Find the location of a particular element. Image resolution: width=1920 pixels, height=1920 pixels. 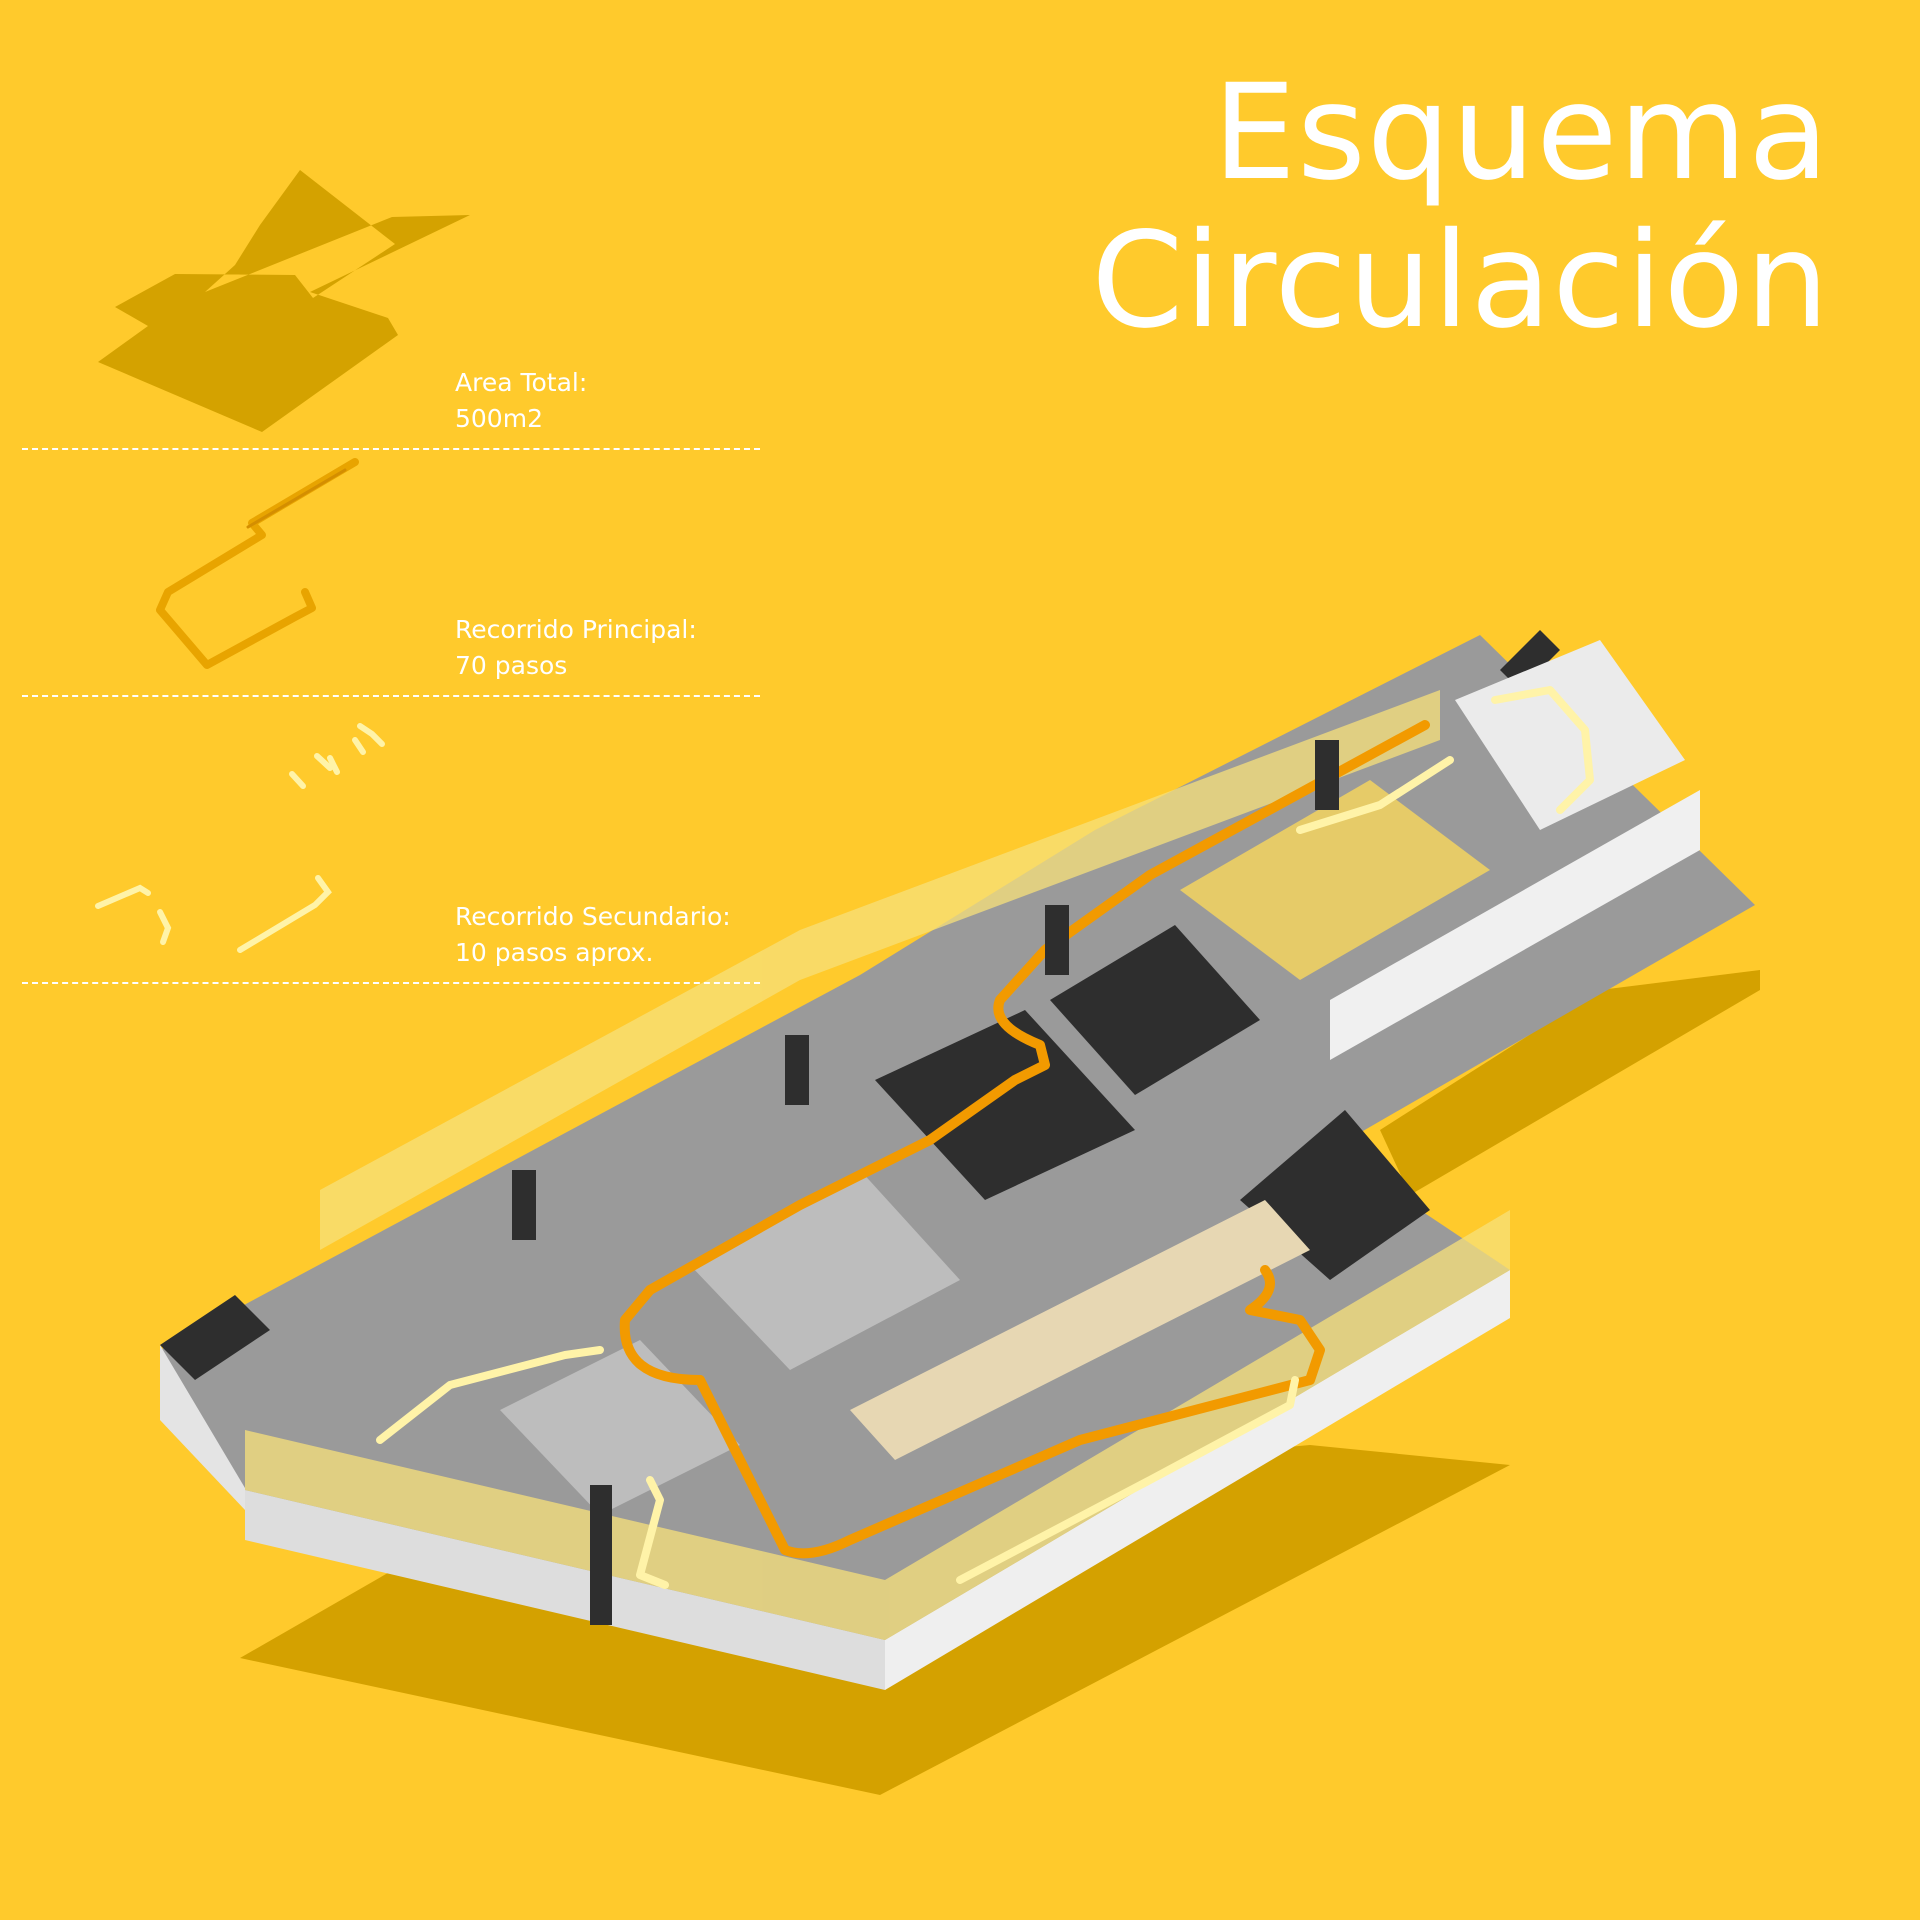

legend-main-path: Recorrido Principal: 70 pasos is located at coordinates (576, 648).